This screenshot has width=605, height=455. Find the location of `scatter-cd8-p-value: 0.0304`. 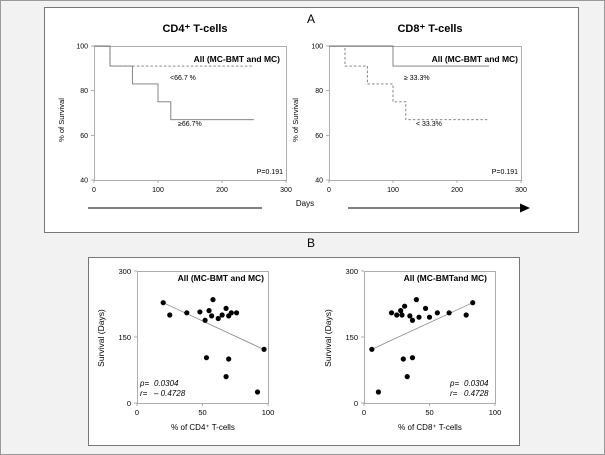

scatter-cd8-p-value: 0.0304 is located at coordinates (476, 383).